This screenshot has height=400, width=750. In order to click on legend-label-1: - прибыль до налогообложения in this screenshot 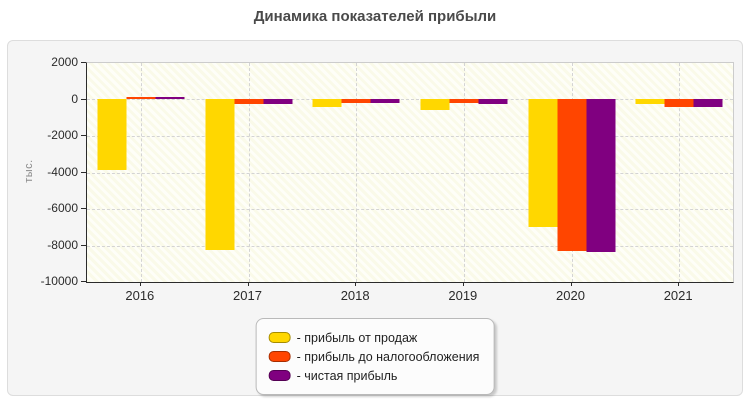, I will do `click(388, 356)`.